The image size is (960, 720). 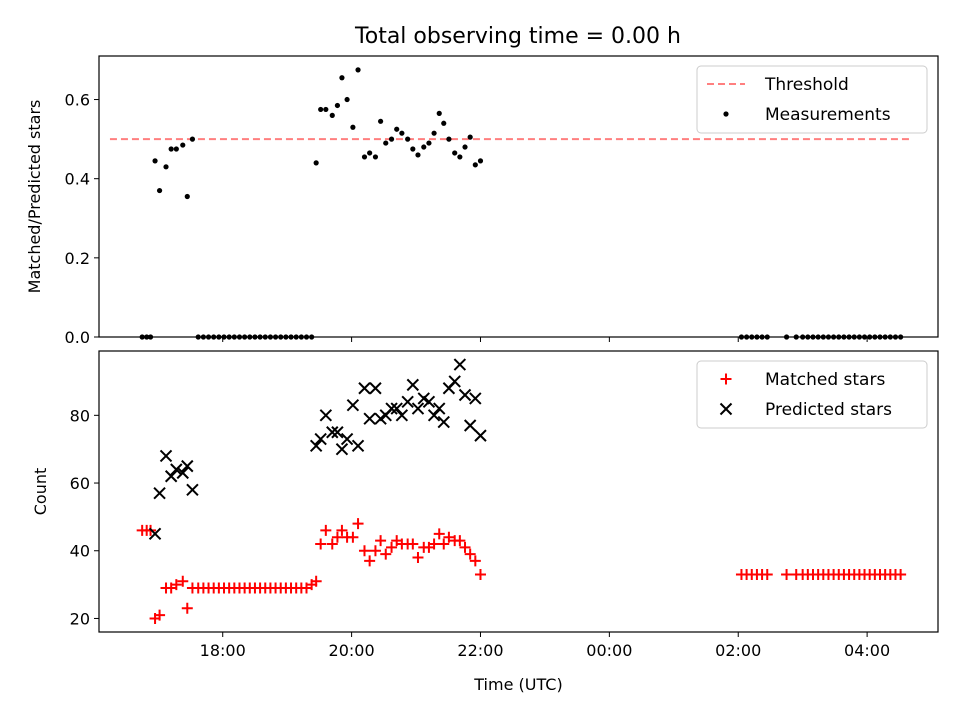 I want to click on y-tick-label: 0.4, so click(x=77, y=179).